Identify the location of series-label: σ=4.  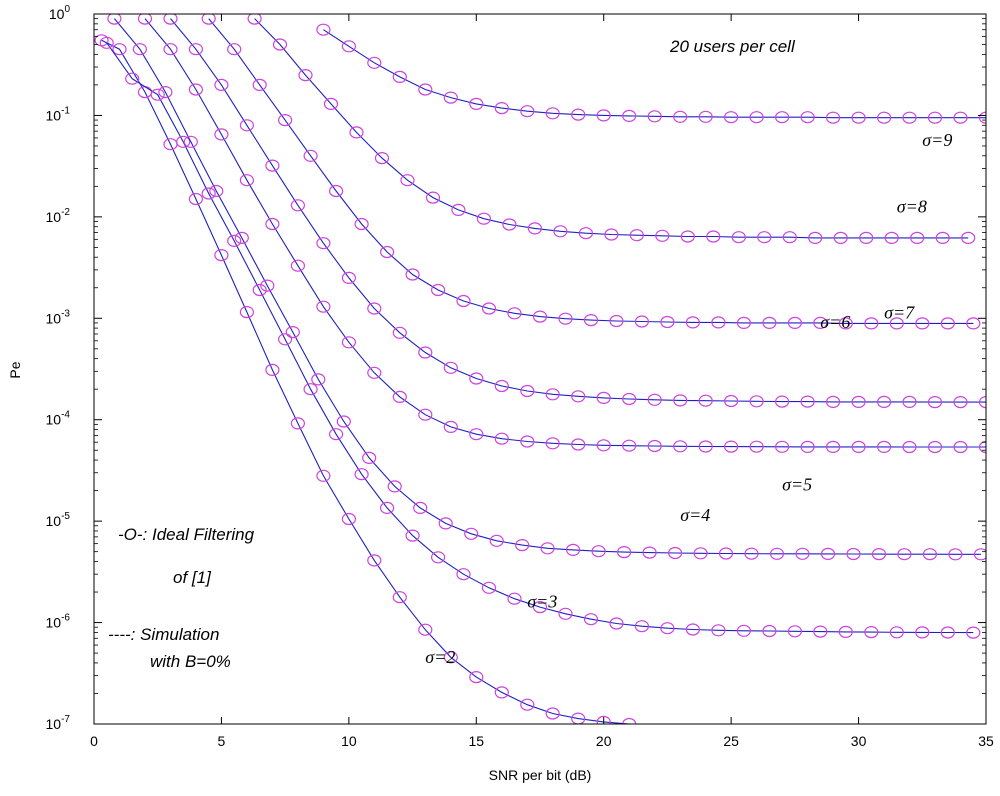
(695, 515).